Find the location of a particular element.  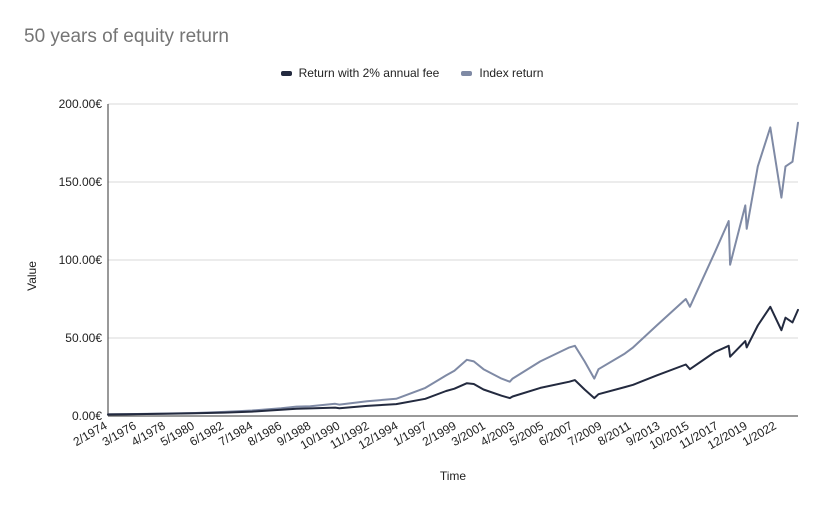

legend-item-index: Index return is located at coordinates (502, 73).